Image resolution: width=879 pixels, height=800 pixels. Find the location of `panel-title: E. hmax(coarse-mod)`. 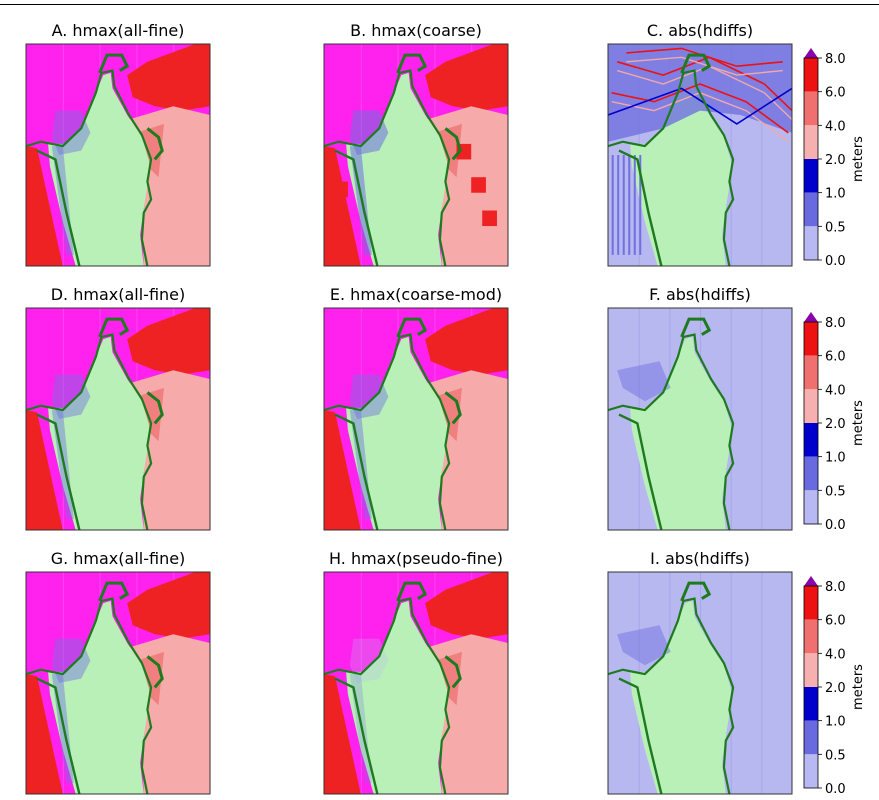

panel-title: E. hmax(coarse-mod) is located at coordinates (416, 294).